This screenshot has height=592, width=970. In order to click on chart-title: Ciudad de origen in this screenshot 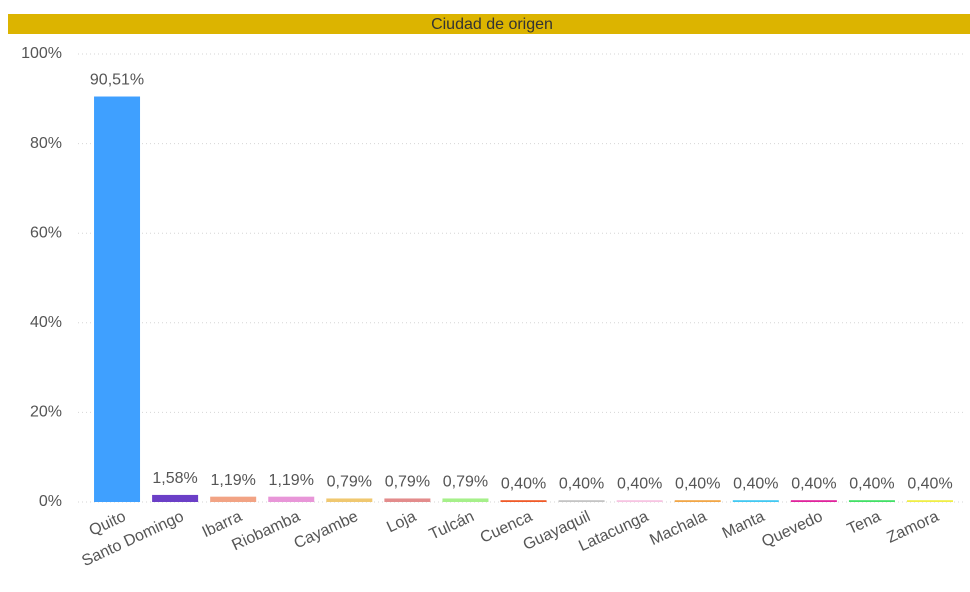, I will do `click(492, 24)`.